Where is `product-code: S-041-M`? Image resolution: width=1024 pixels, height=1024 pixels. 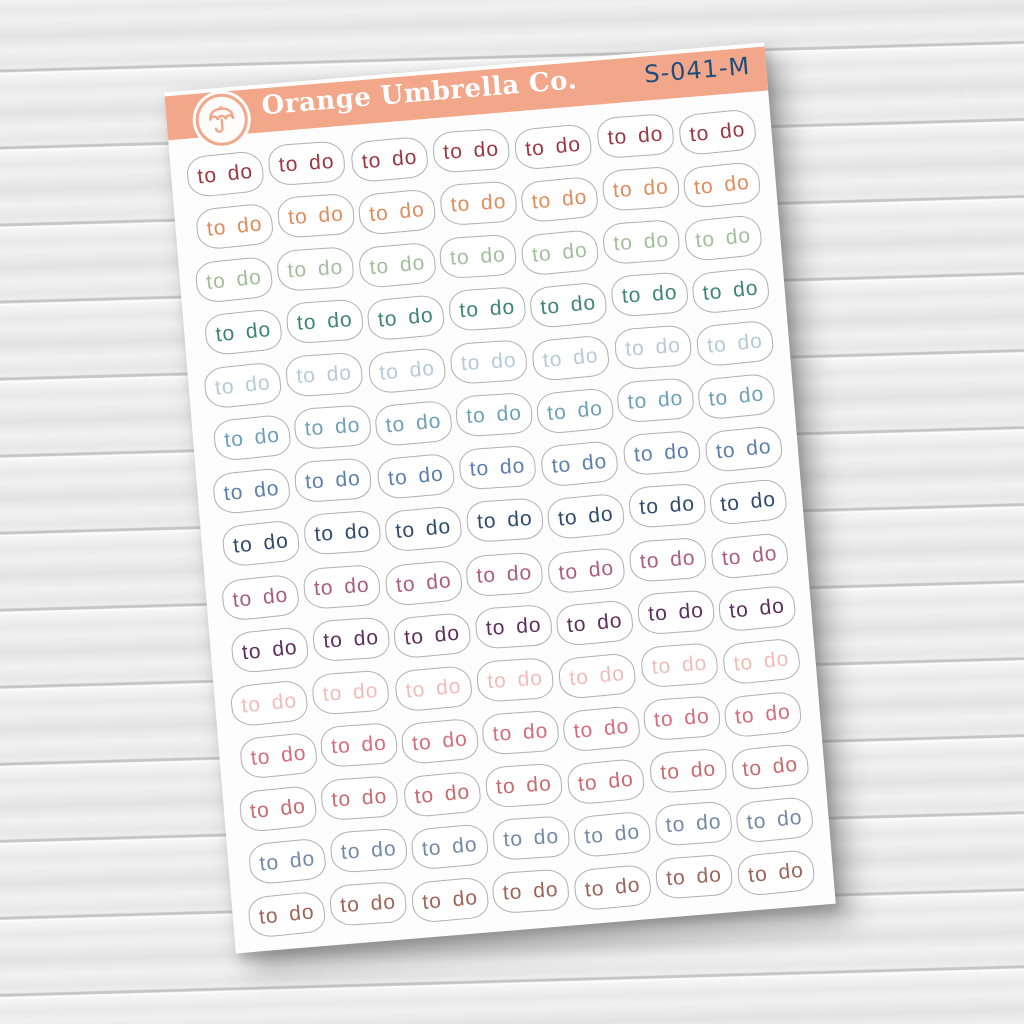
product-code: S-041-M is located at coordinates (697, 70).